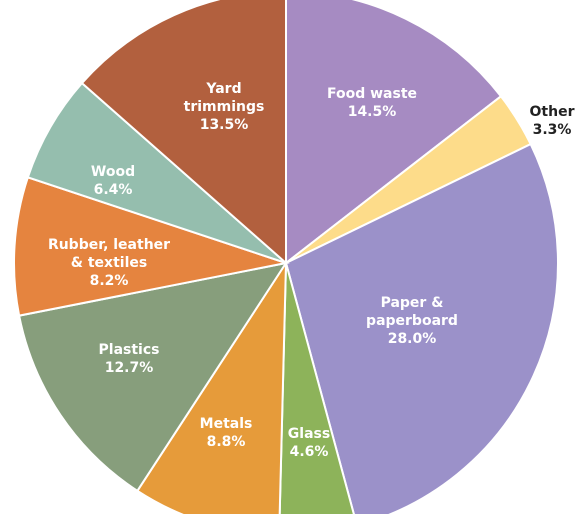  What do you see at coordinates (129, 350) in the screenshot?
I see `slice-category-label: Plastics` at bounding box center [129, 350].